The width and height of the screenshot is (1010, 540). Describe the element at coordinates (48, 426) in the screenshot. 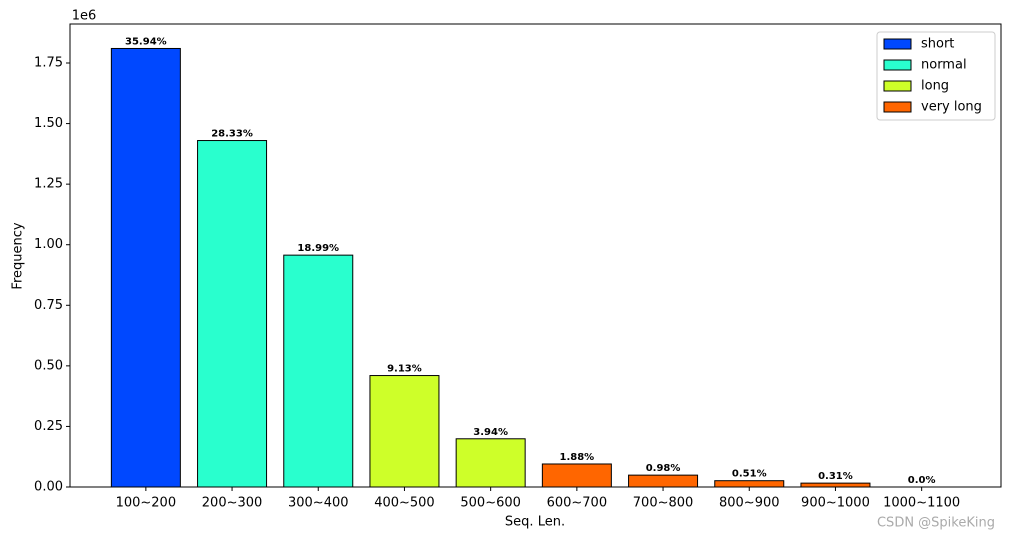

I see `y-tick-label: 0.25` at that location.